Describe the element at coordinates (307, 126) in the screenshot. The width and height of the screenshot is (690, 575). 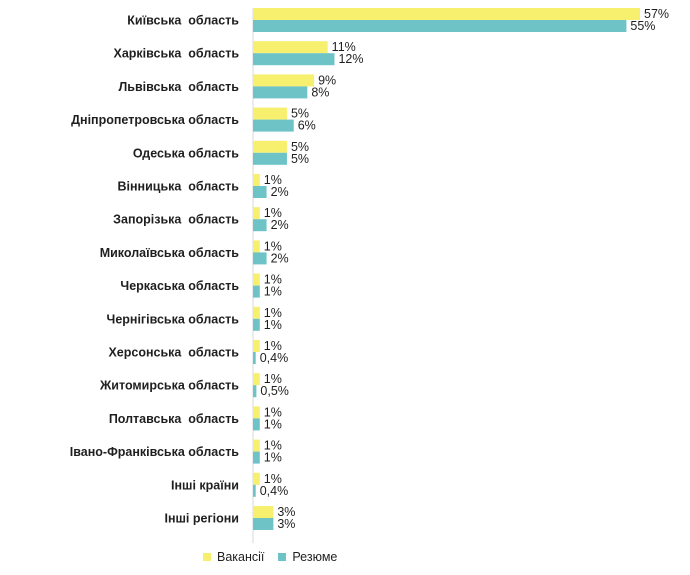
I see `data-label-resumes: 6%` at that location.